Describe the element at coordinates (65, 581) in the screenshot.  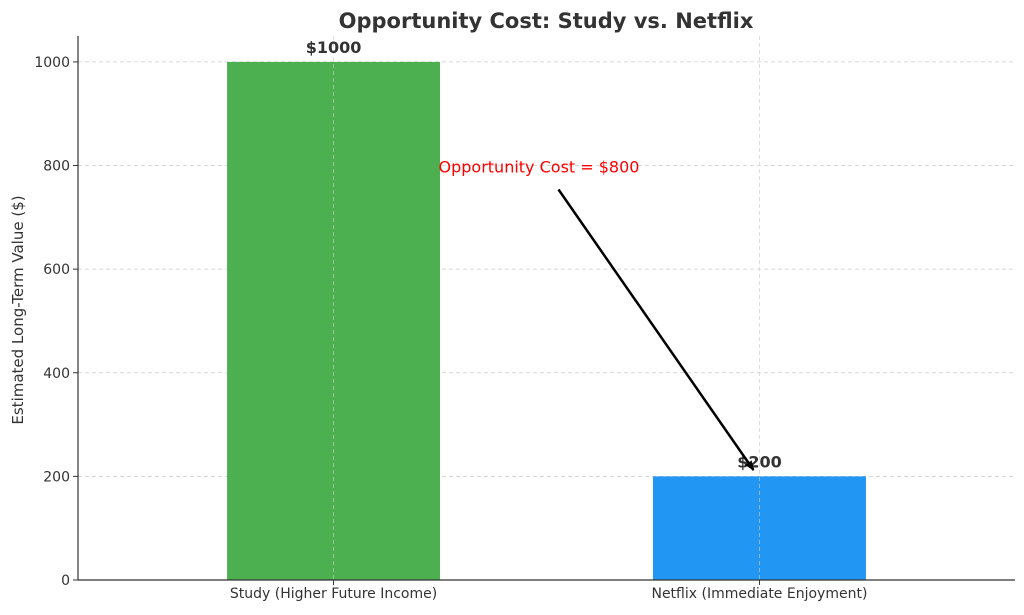
I see `y-tick-label: 0` at that location.